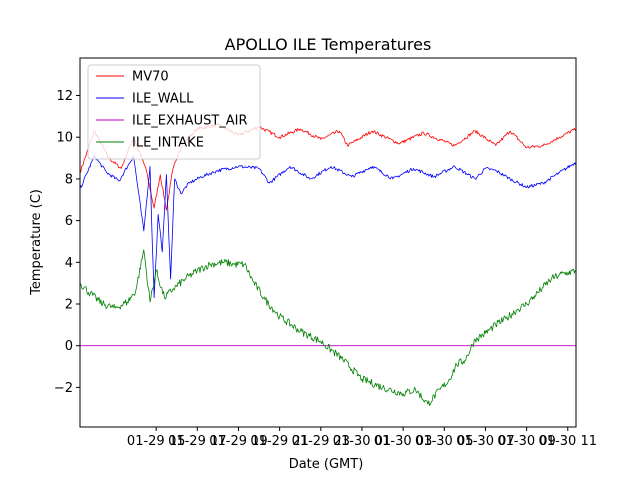 The width and height of the screenshot is (640, 480). What do you see at coordinates (279, 441) in the screenshot?
I see `x-tick-label: 01-29 21` at bounding box center [279, 441].